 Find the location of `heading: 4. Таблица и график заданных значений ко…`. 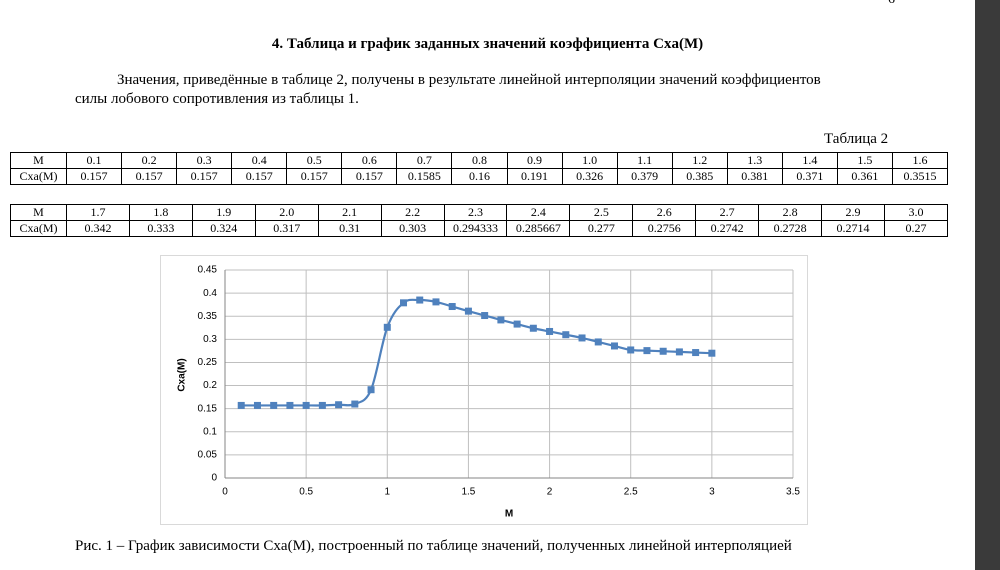

heading: 4. Таблица и график заданных значений ко… is located at coordinates (487, 44).